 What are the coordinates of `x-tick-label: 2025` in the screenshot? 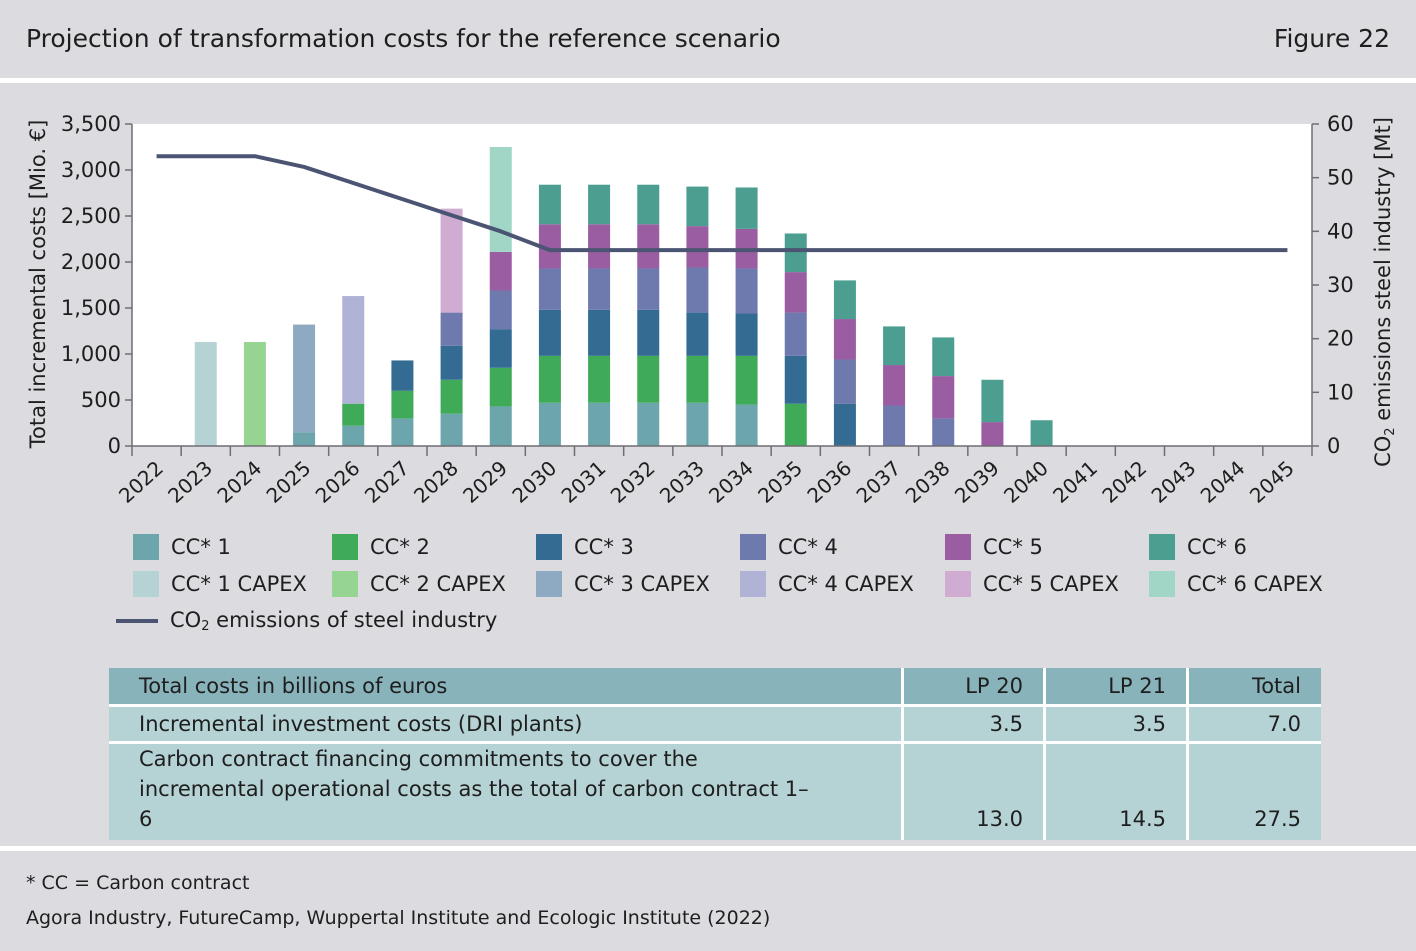 It's located at (289, 482).